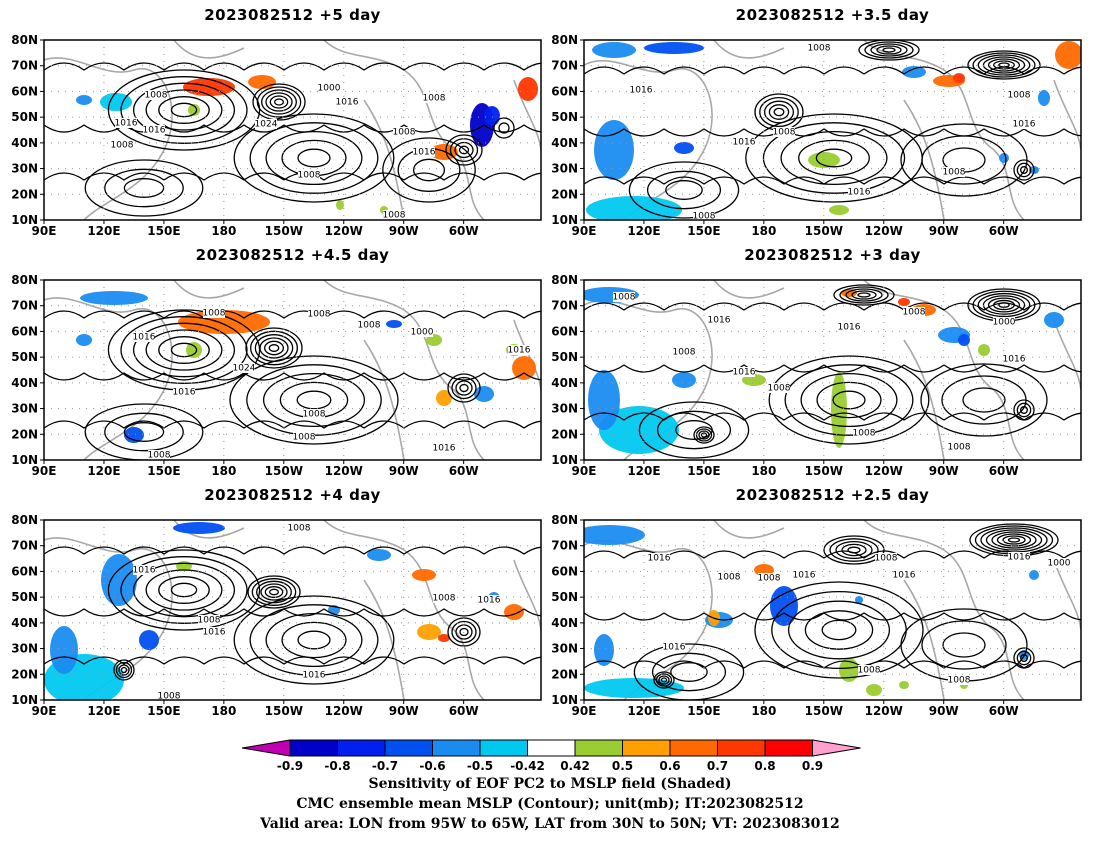  I want to click on colorbar-tick-label: 0.9, so click(812, 766).